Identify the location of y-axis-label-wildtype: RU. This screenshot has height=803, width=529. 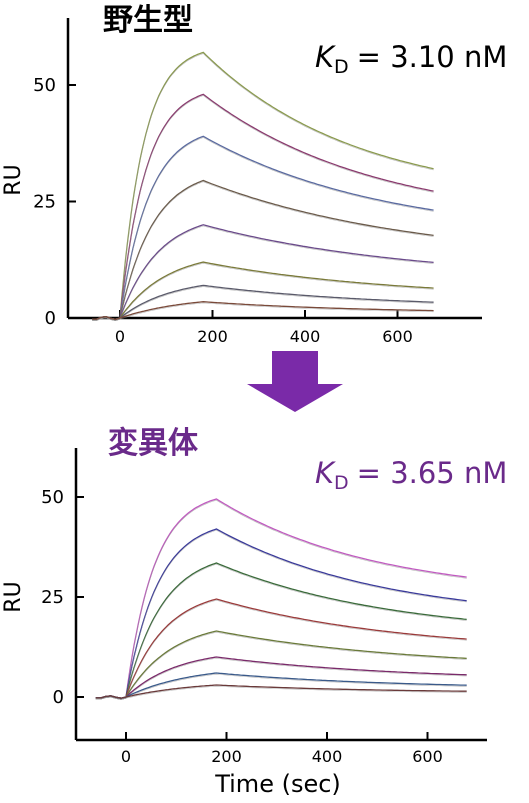
(13, 179).